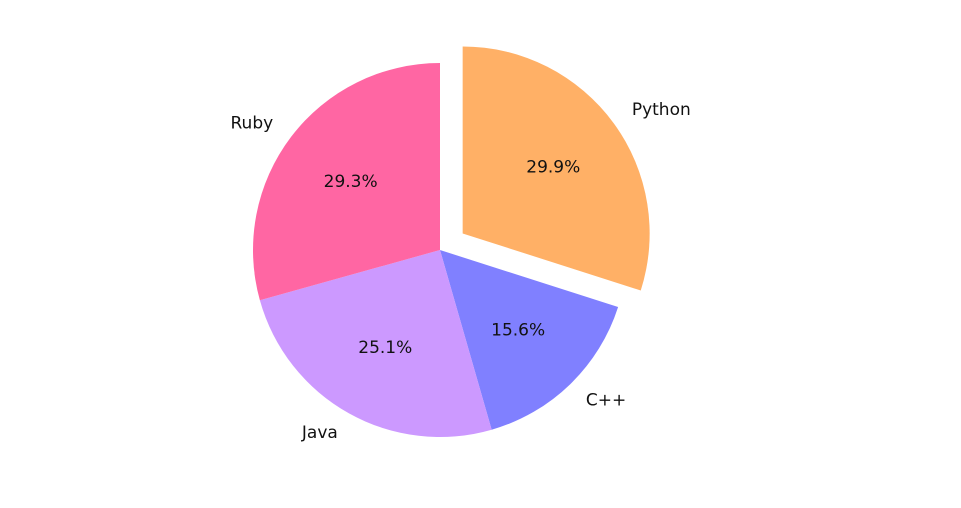 This screenshot has width=961, height=508. I want to click on slice-label: Ruby, so click(252, 123).